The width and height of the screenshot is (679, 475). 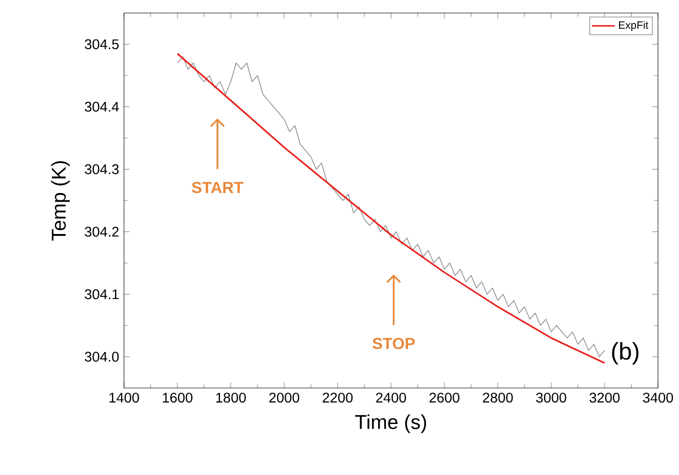 I want to click on x-tick-label: 1600, so click(x=177, y=397).